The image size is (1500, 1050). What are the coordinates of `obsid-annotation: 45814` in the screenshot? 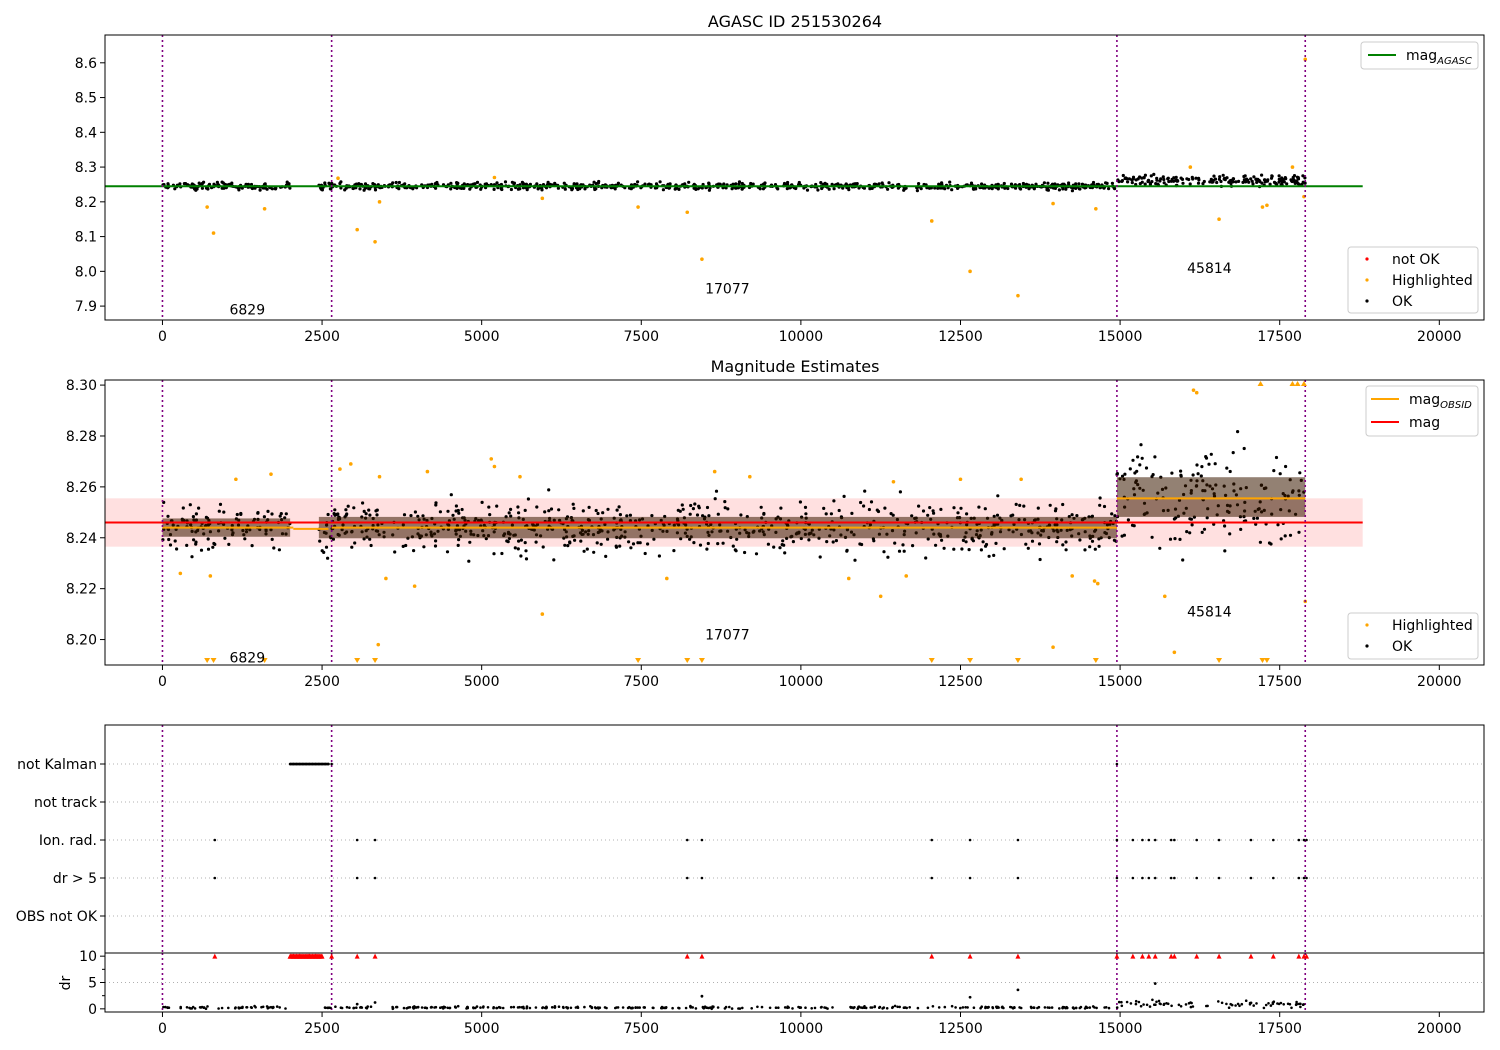 It's located at (1209, 613).